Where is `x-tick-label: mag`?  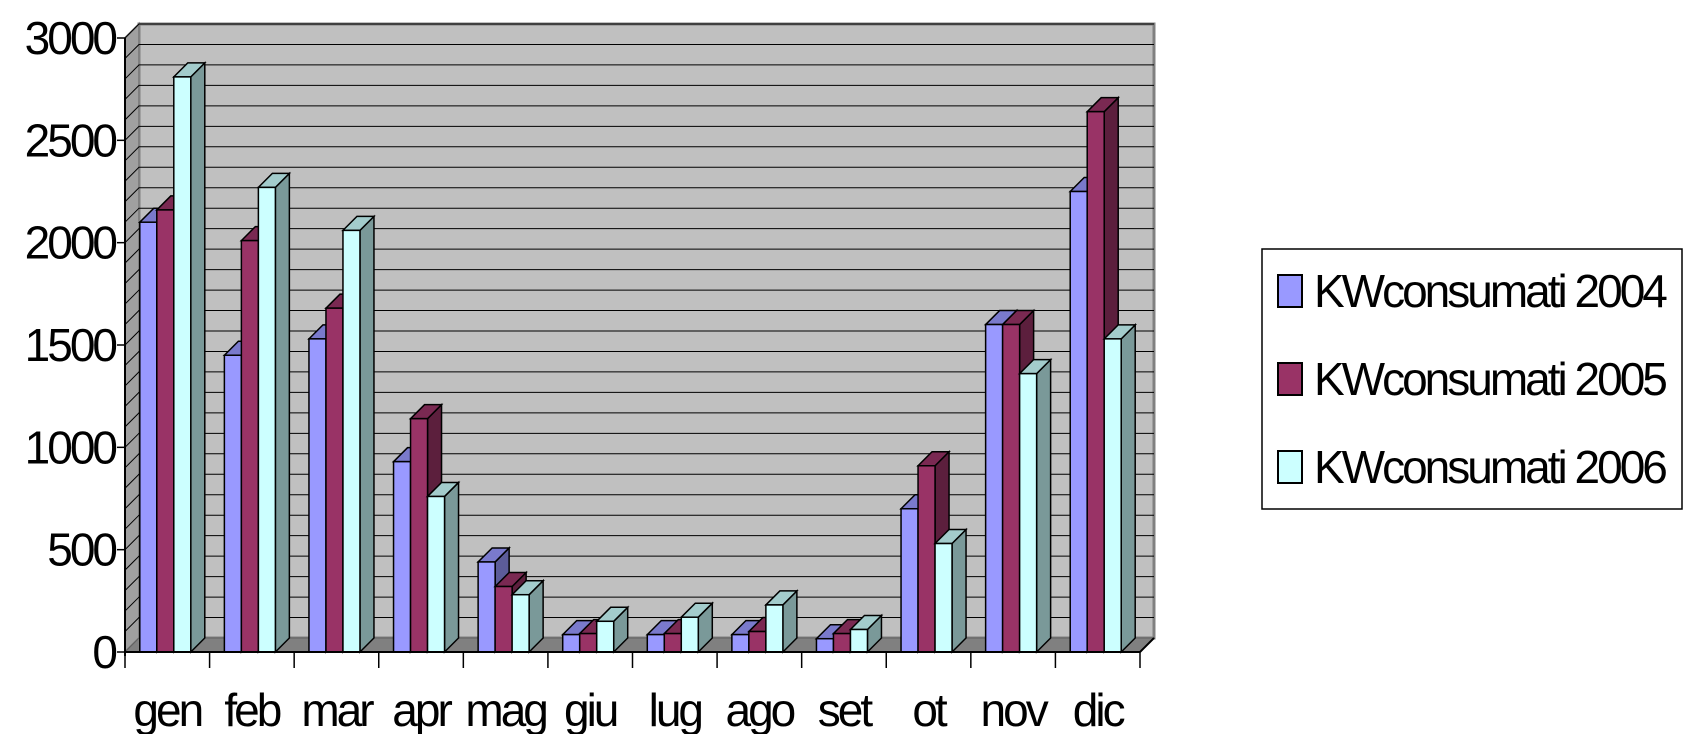 x-tick-label: mag is located at coordinates (505, 709).